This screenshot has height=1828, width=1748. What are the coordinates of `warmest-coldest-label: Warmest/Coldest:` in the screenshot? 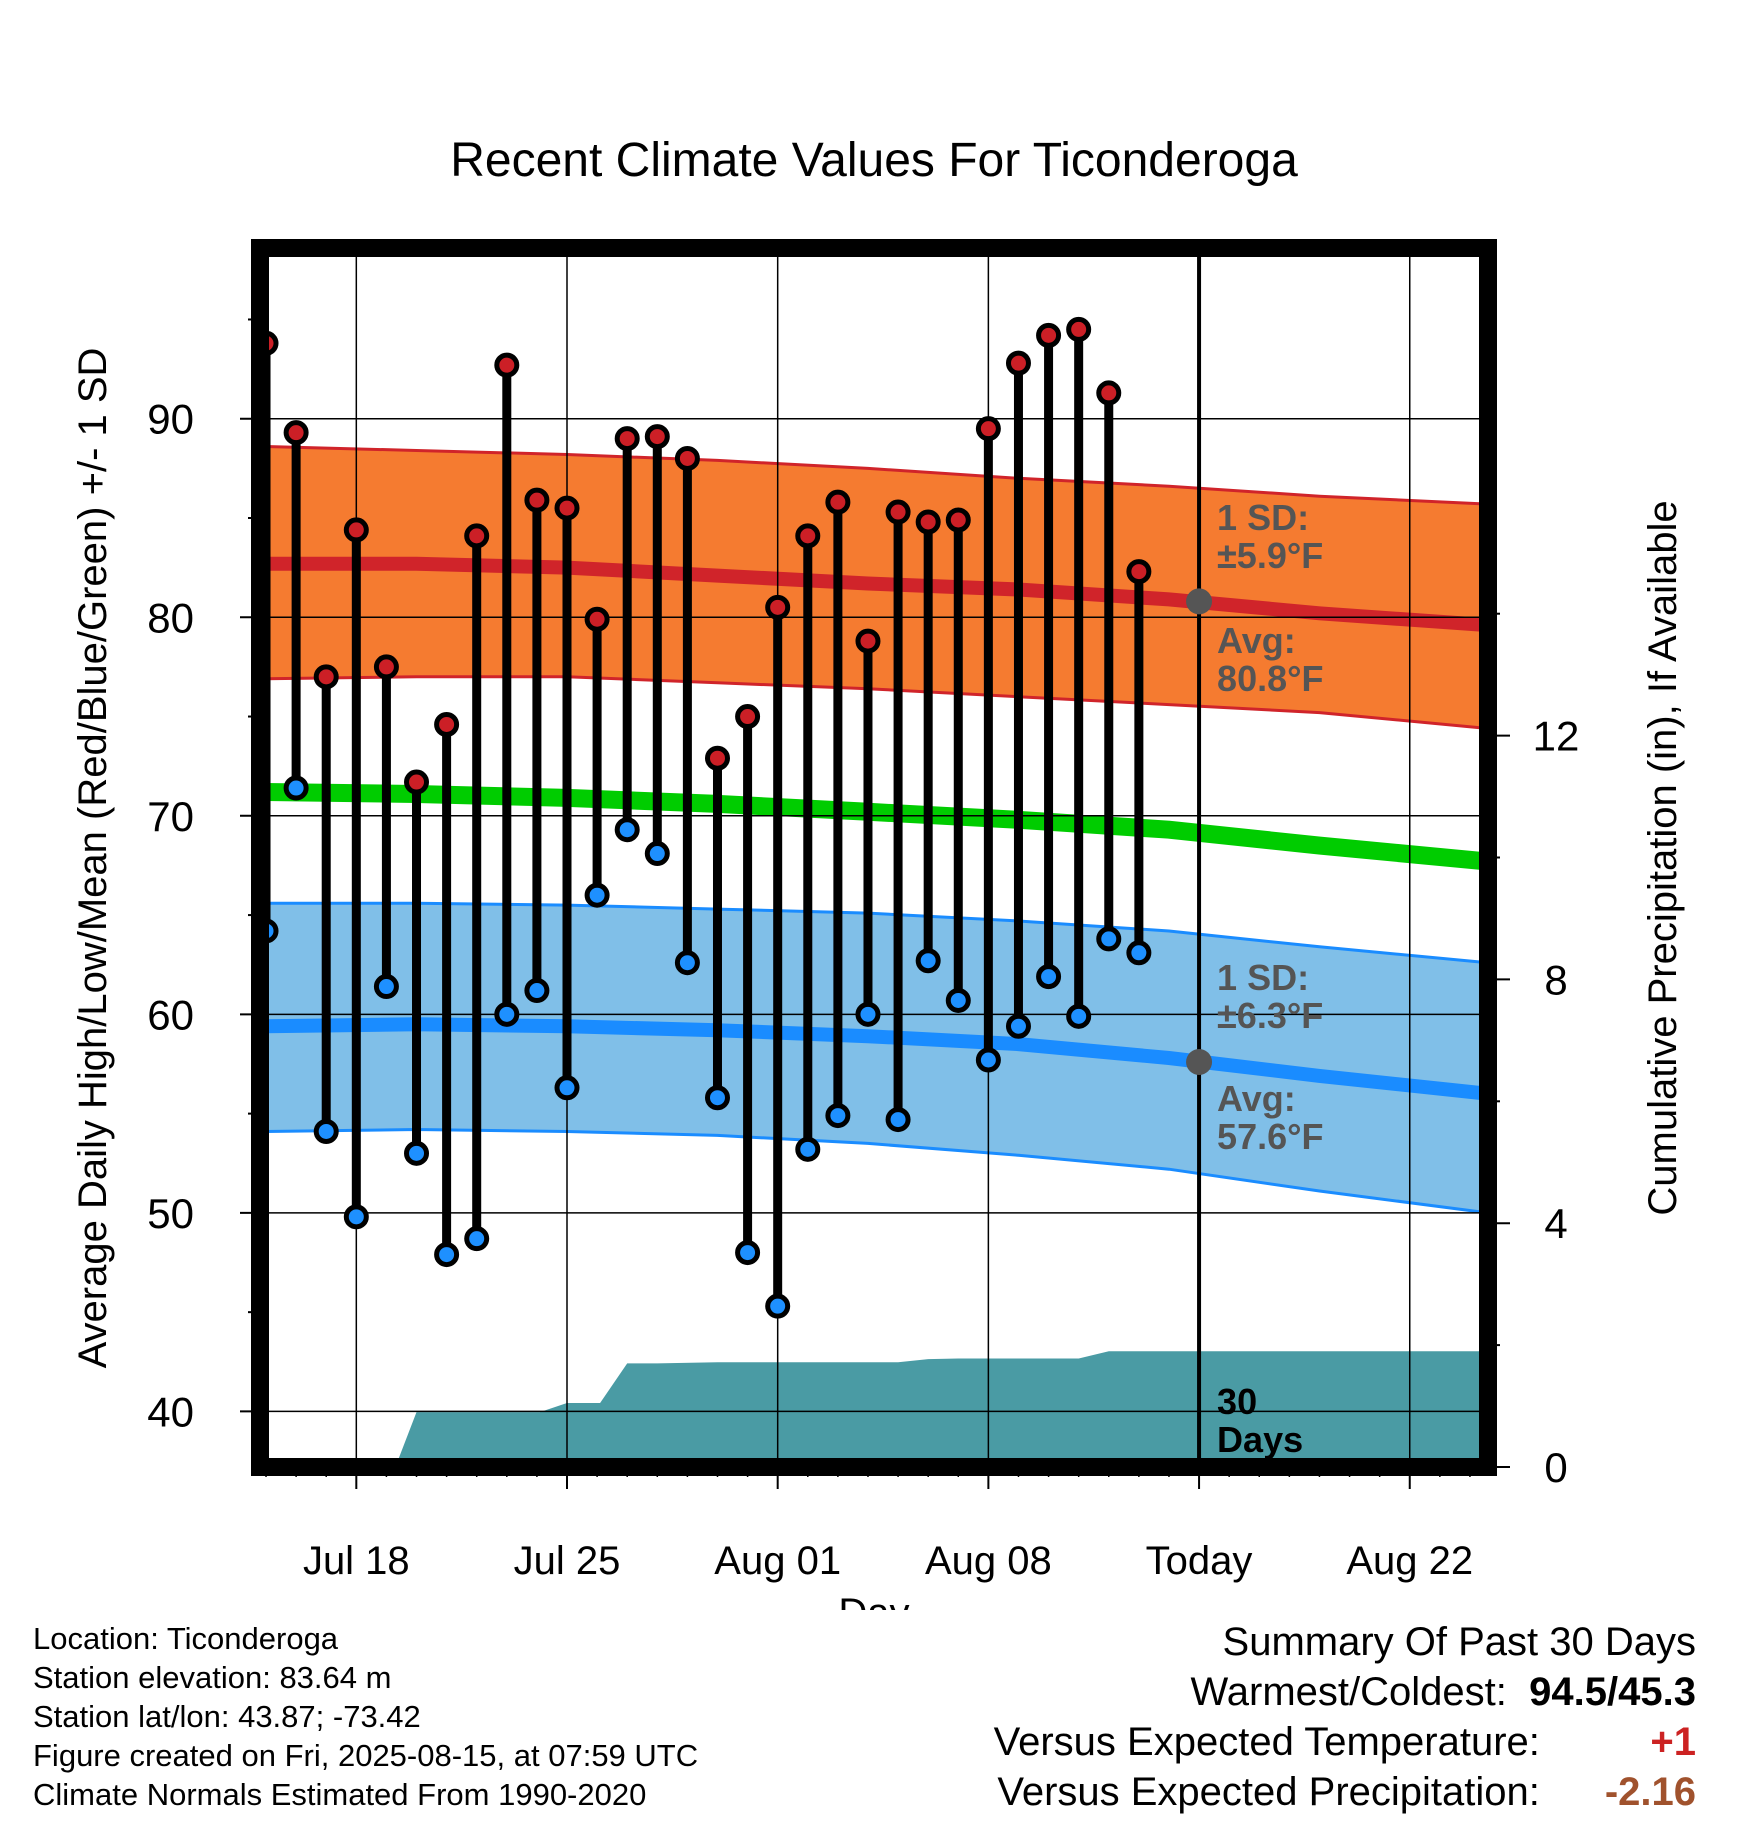 It's located at (1348, 1692).